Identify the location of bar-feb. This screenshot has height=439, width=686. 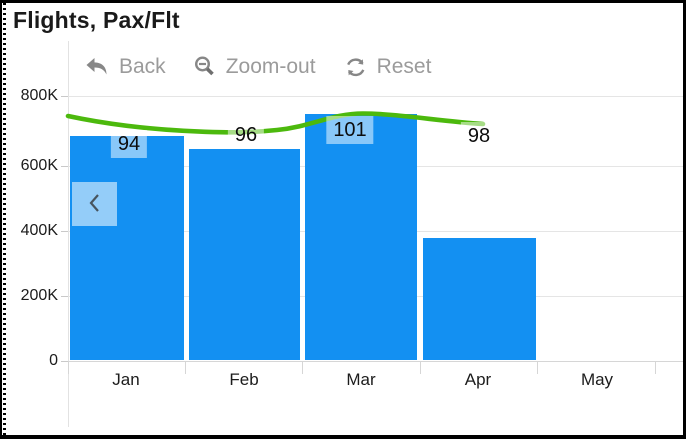
(244, 254).